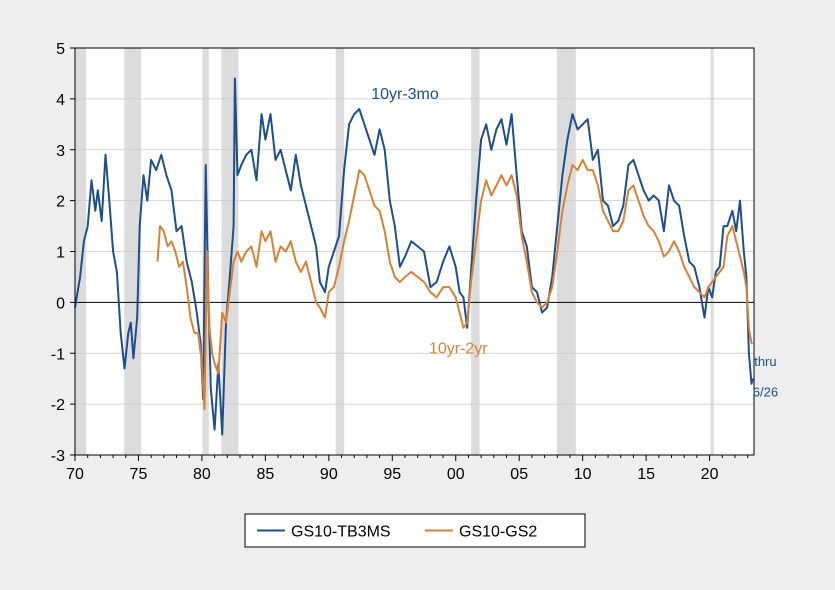 This screenshot has height=590, width=835. Describe the element at coordinates (456, 474) in the screenshot. I see `x-tick-label: 00` at that location.